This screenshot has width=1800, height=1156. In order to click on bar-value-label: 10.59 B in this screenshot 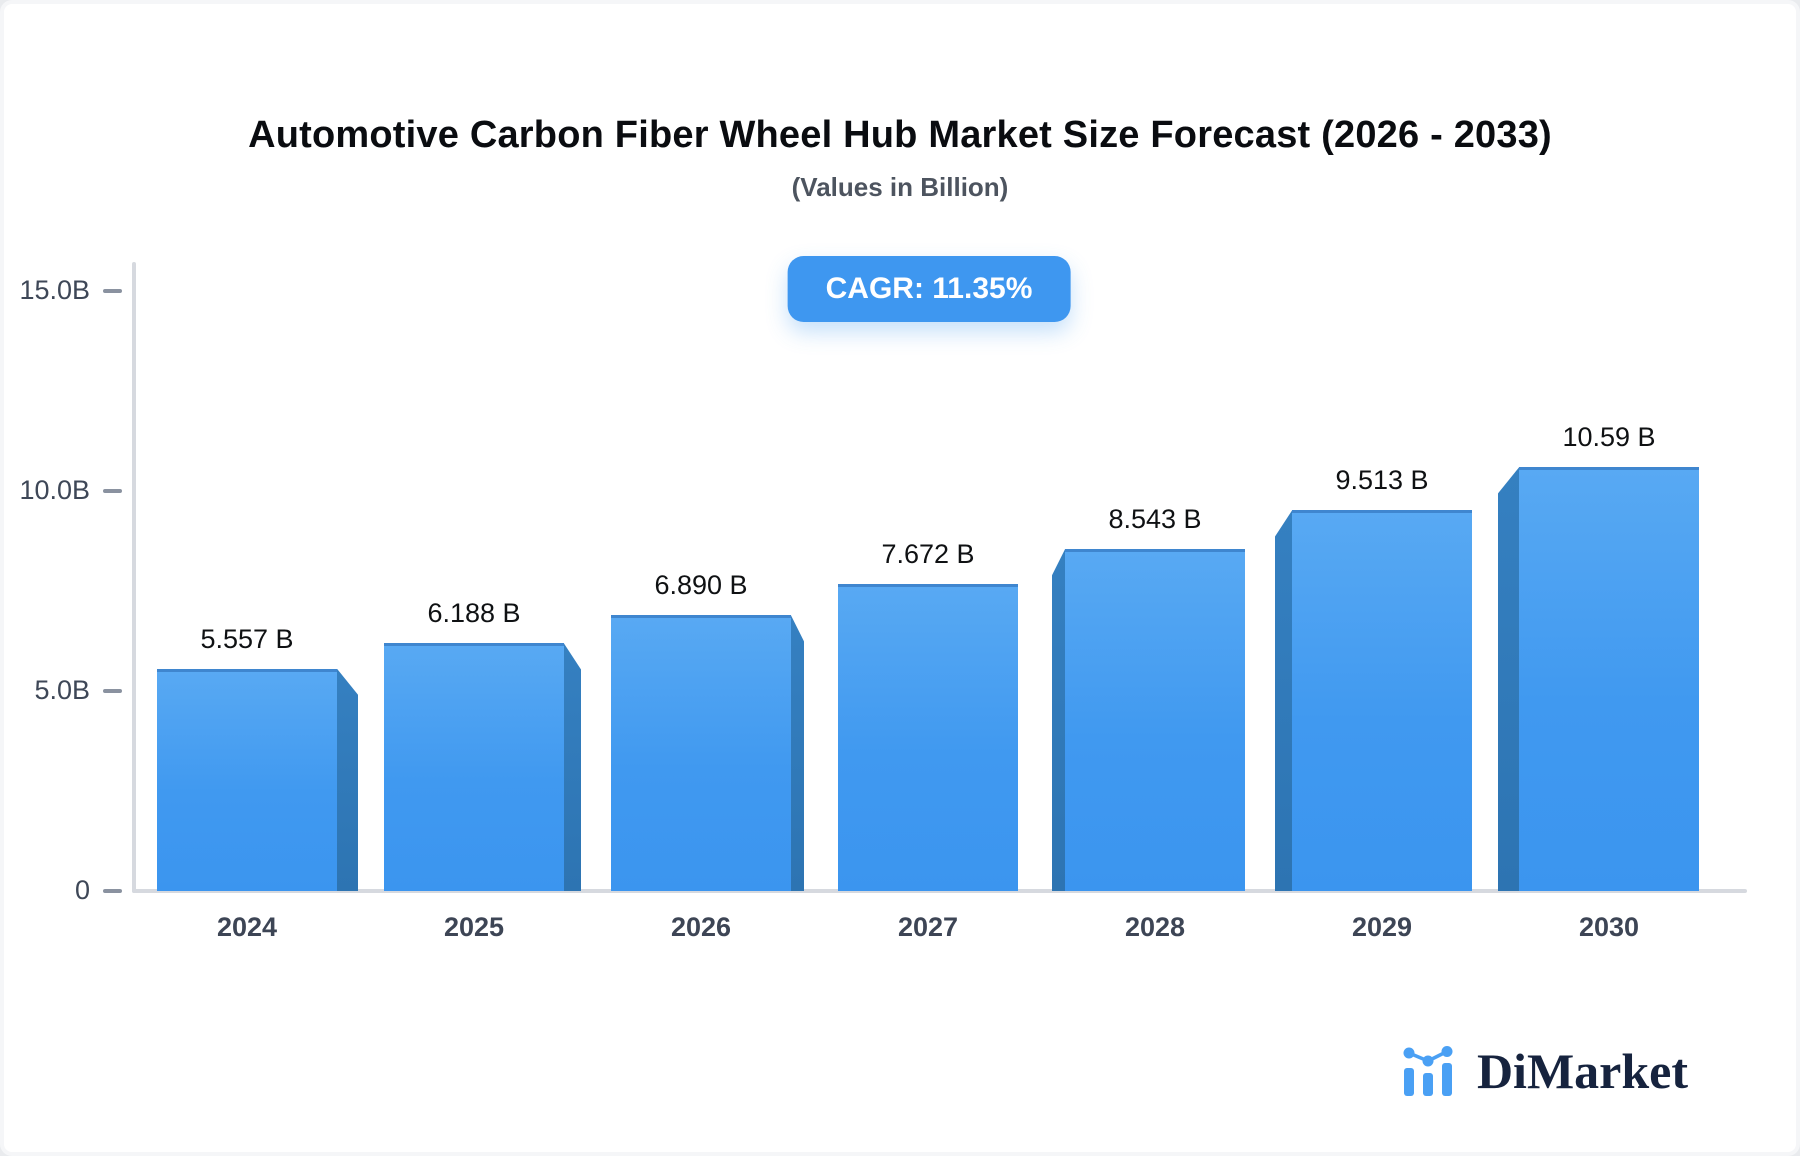, I will do `click(1609, 437)`.